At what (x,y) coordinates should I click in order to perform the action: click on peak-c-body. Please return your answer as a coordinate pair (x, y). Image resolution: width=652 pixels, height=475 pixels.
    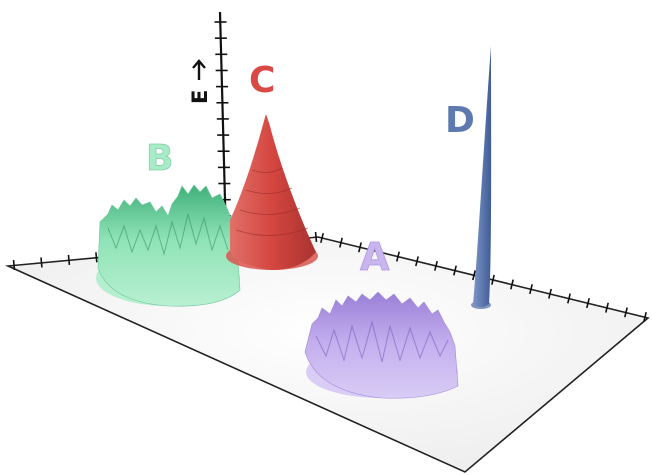
    Looking at the image, I should click on (273, 192).